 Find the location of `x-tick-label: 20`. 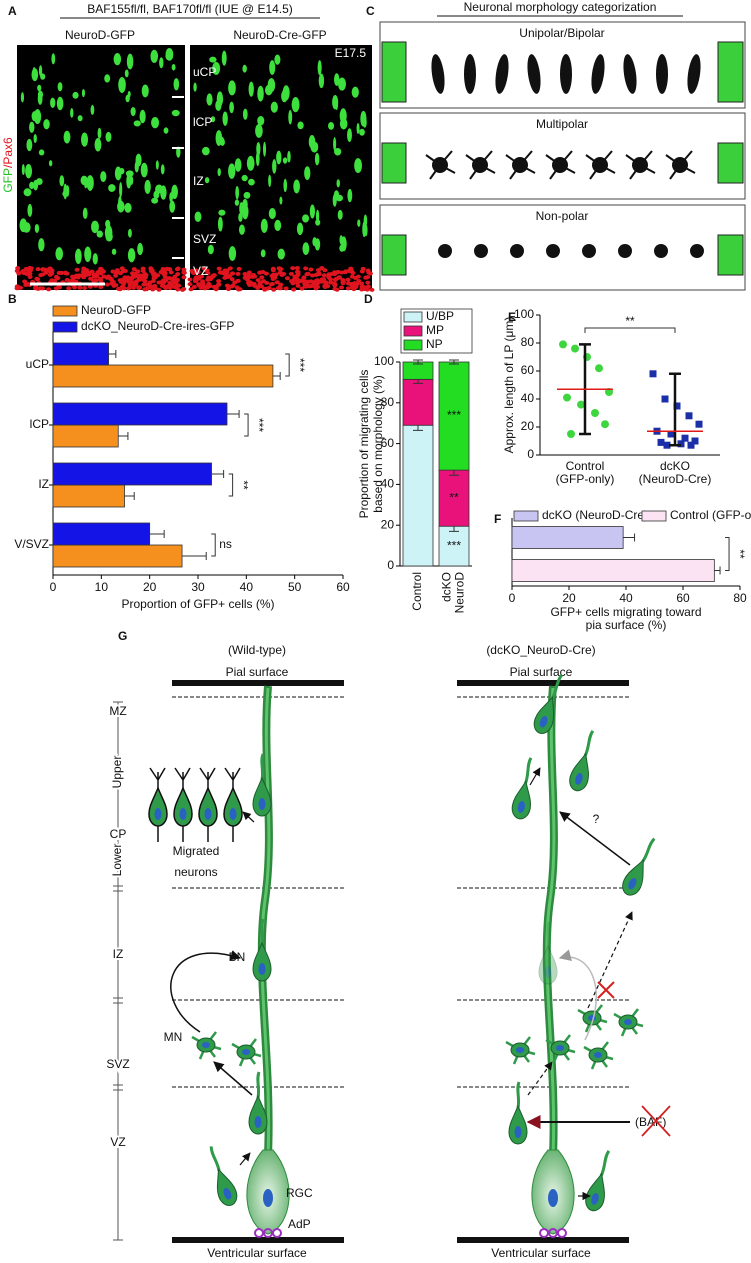

x-tick-label: 20 is located at coordinates (150, 587).